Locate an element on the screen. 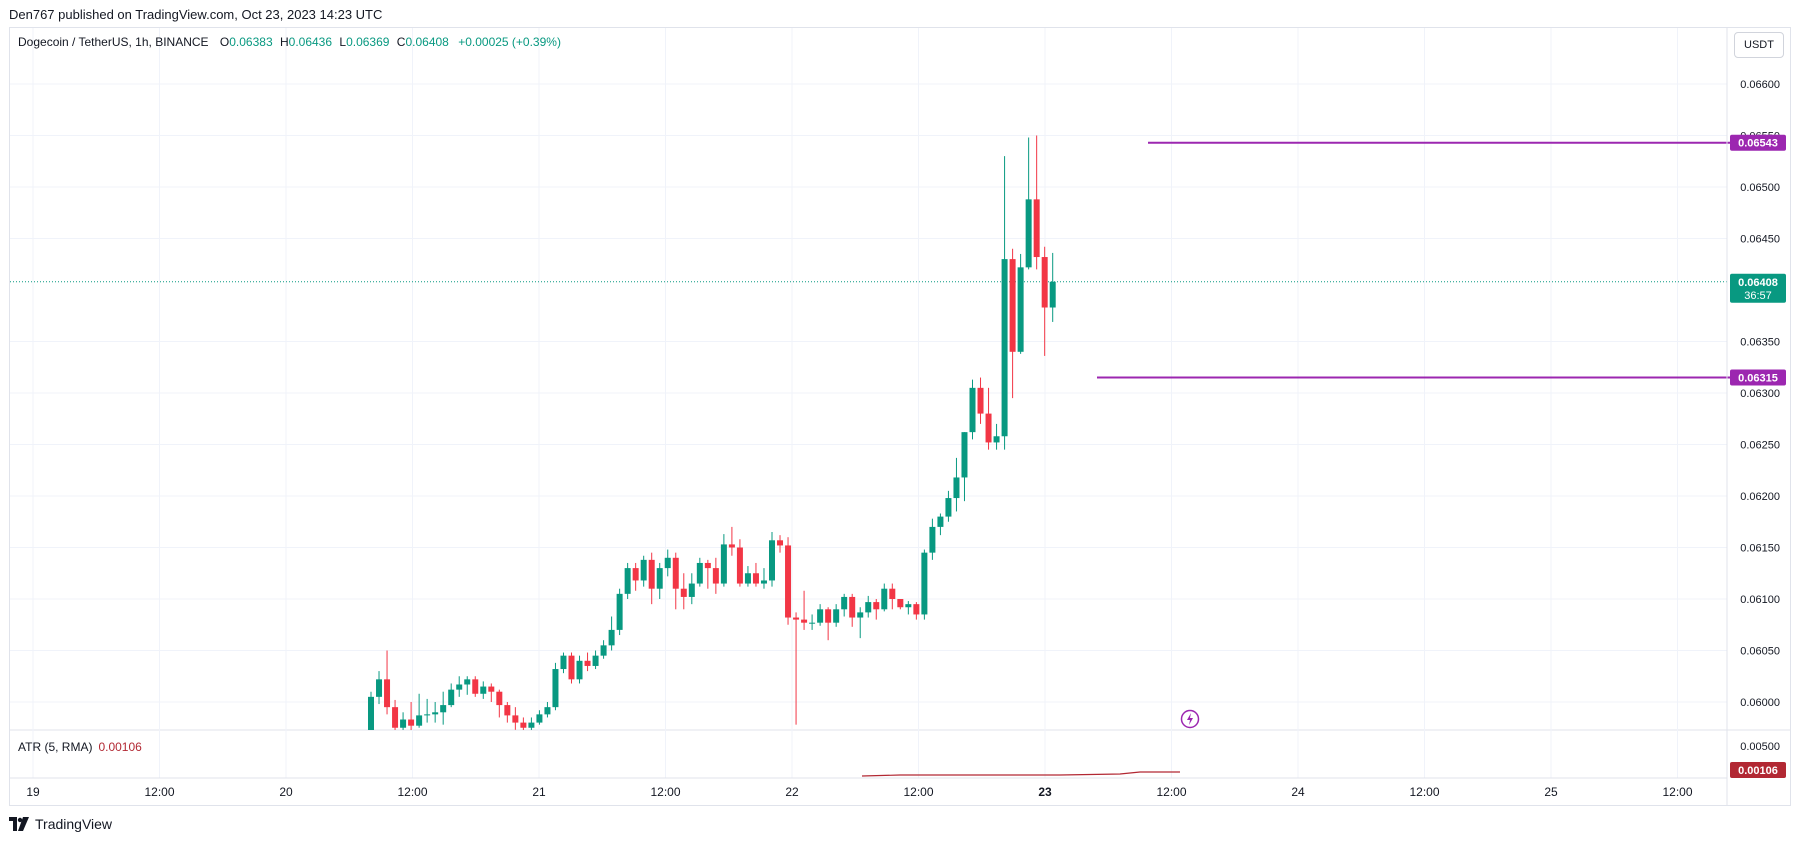  close-value: 0.06408 is located at coordinates (427, 42).